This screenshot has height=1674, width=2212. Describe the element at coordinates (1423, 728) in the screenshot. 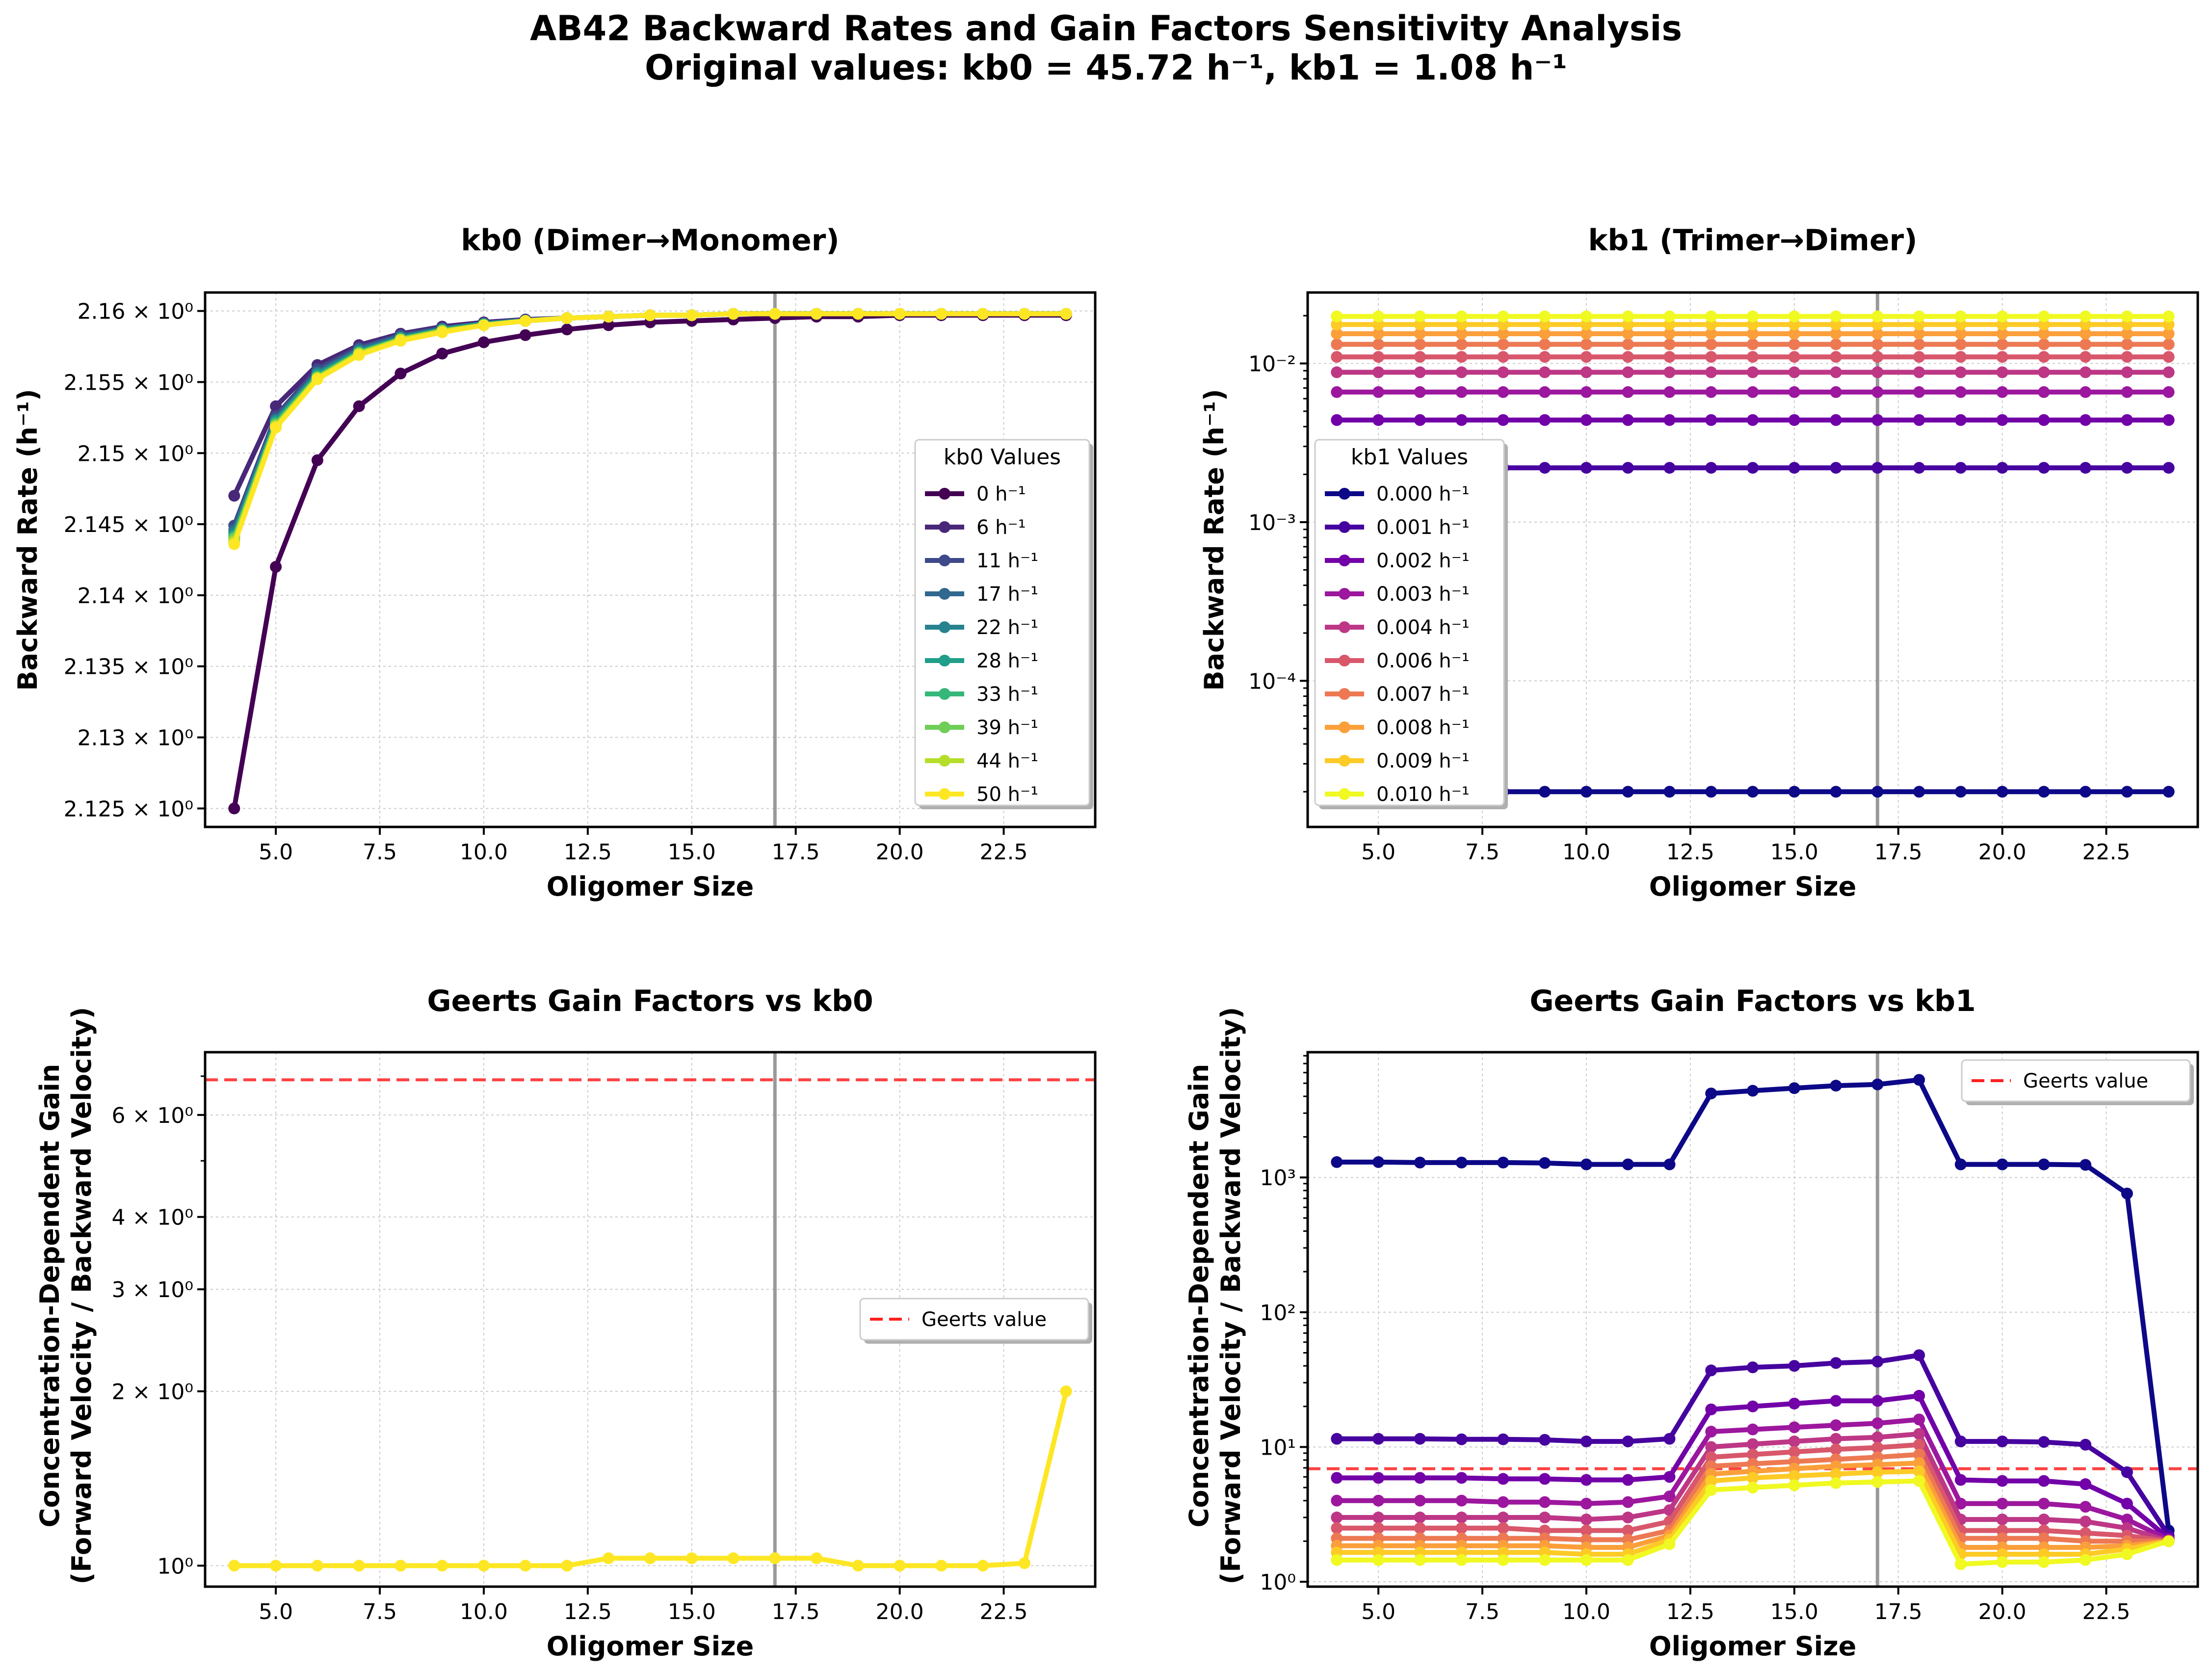

I see `legend-label: 0.008 h⁻¹` at that location.